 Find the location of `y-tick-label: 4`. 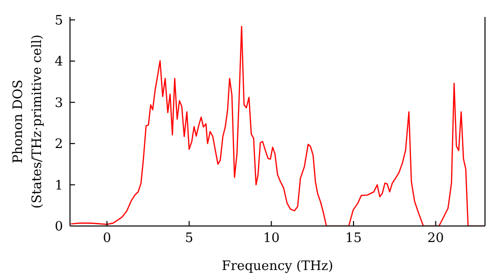

y-tick-label: 4 is located at coordinates (58, 62).